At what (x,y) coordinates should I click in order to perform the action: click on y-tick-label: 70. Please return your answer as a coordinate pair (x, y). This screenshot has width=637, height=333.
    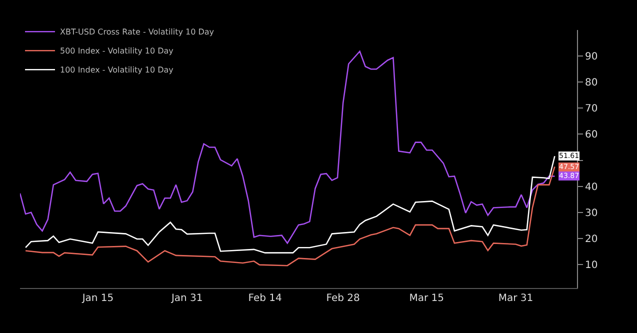
    Looking at the image, I should click on (591, 109).